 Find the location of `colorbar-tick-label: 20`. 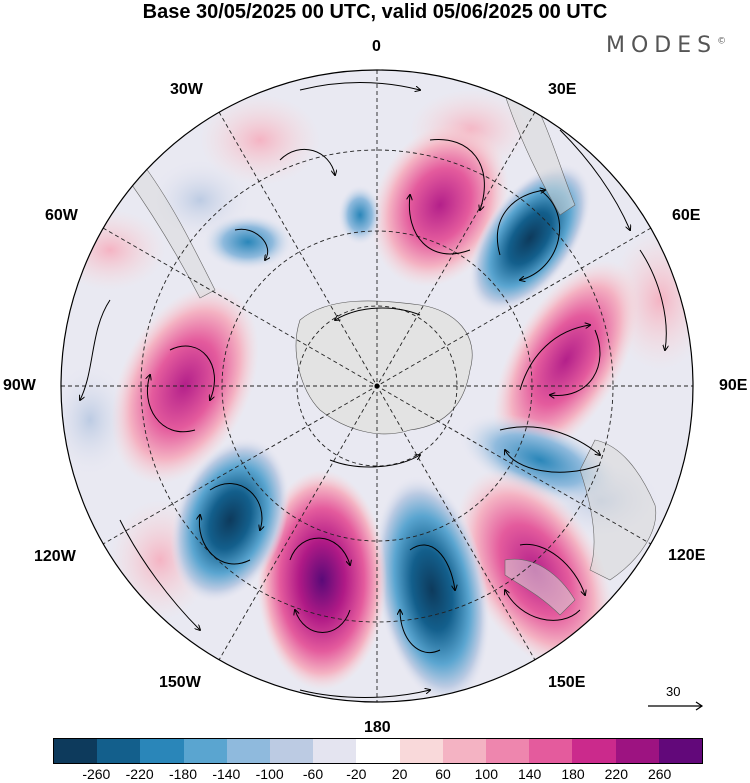

colorbar-tick-label: 20 is located at coordinates (399, 774).